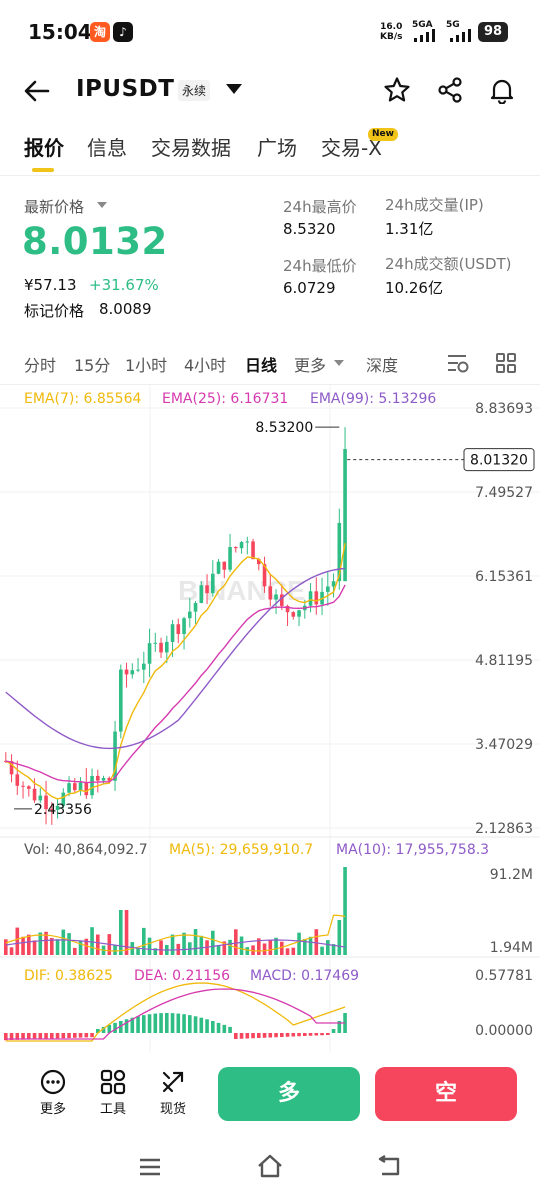 Image resolution: width=540 pixels, height=1199 pixels. I want to click on interval-15m: 15分, so click(92, 365).